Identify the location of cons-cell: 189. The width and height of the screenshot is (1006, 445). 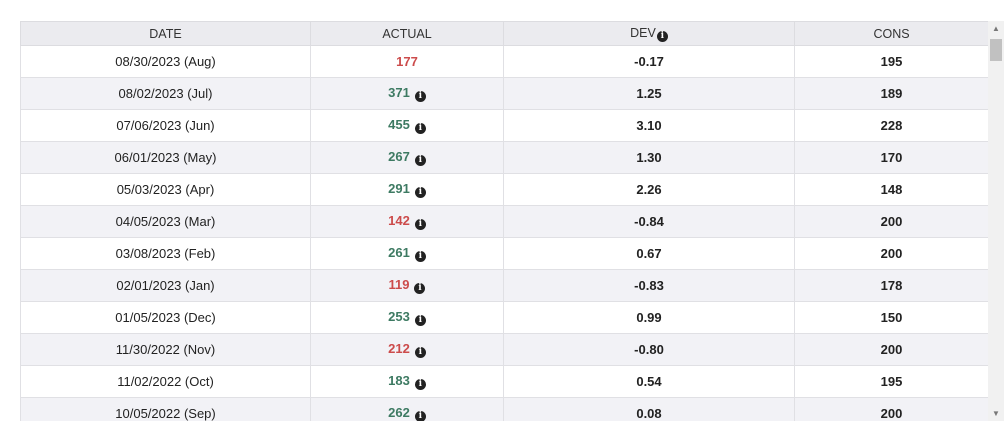
(891, 93).